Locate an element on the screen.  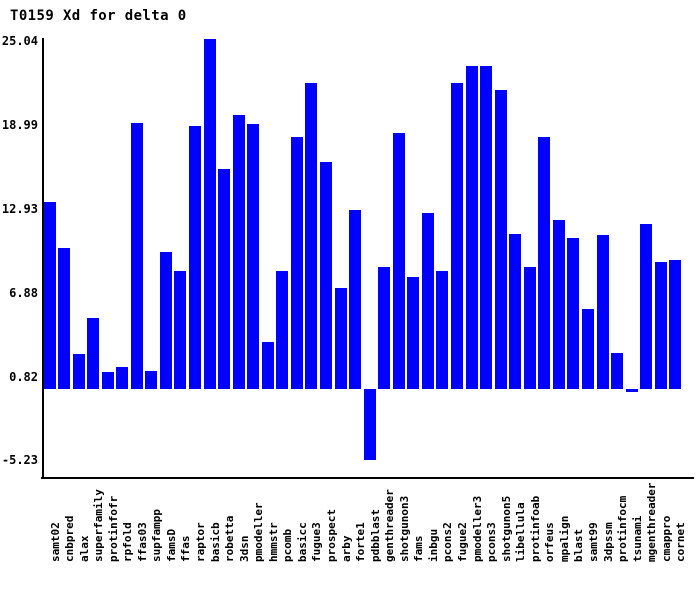
x-label-3dpssm: 3dpssm is located at coordinates (608, 542).